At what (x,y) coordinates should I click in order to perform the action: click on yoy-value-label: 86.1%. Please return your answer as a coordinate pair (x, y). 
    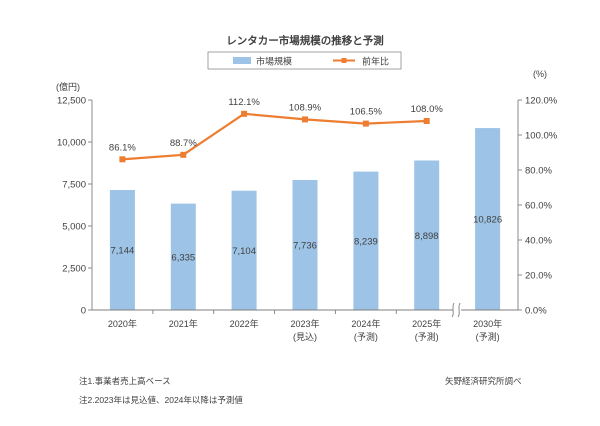
    Looking at the image, I should click on (122, 147).